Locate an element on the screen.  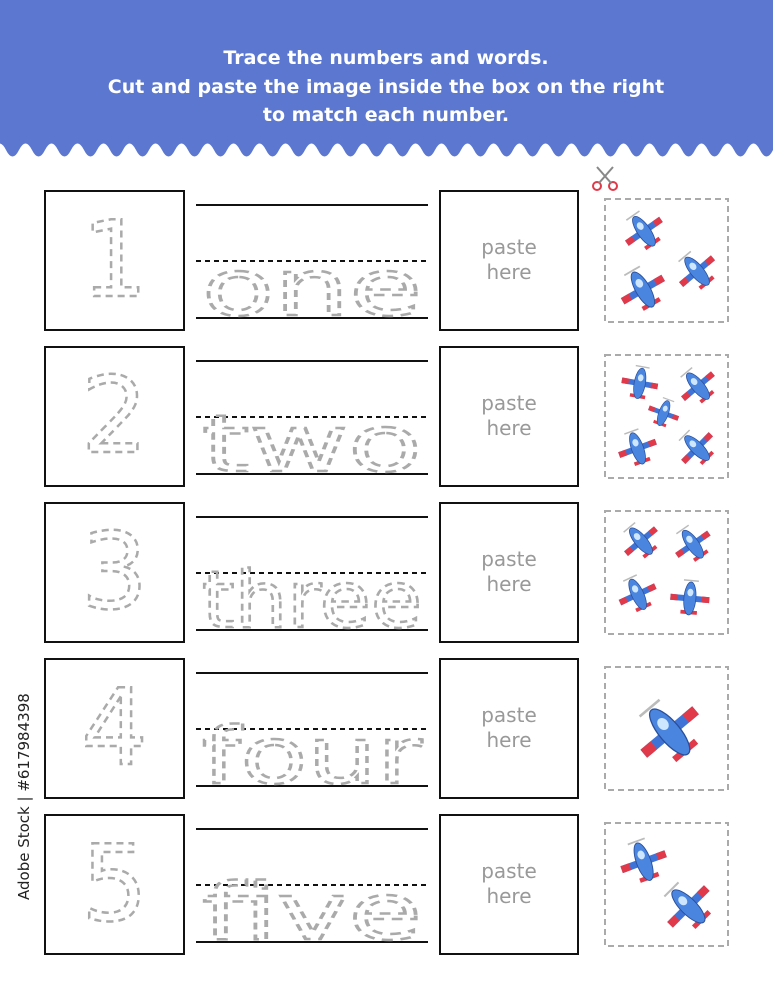
plane-images is located at coordinates (668, 572).